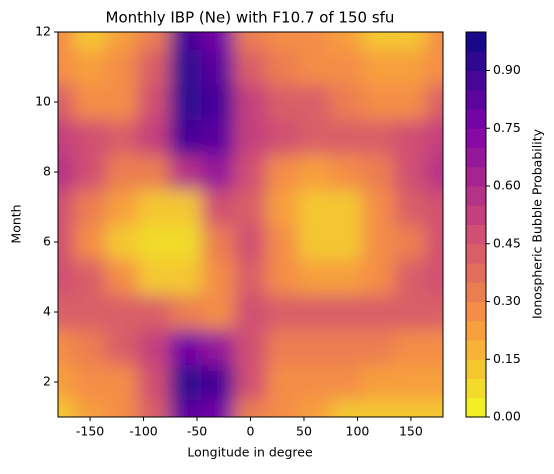 Image resolution: width=554 pixels, height=474 pixels. What do you see at coordinates (47, 381) in the screenshot?
I see `y-tick-label: 2` at bounding box center [47, 381].